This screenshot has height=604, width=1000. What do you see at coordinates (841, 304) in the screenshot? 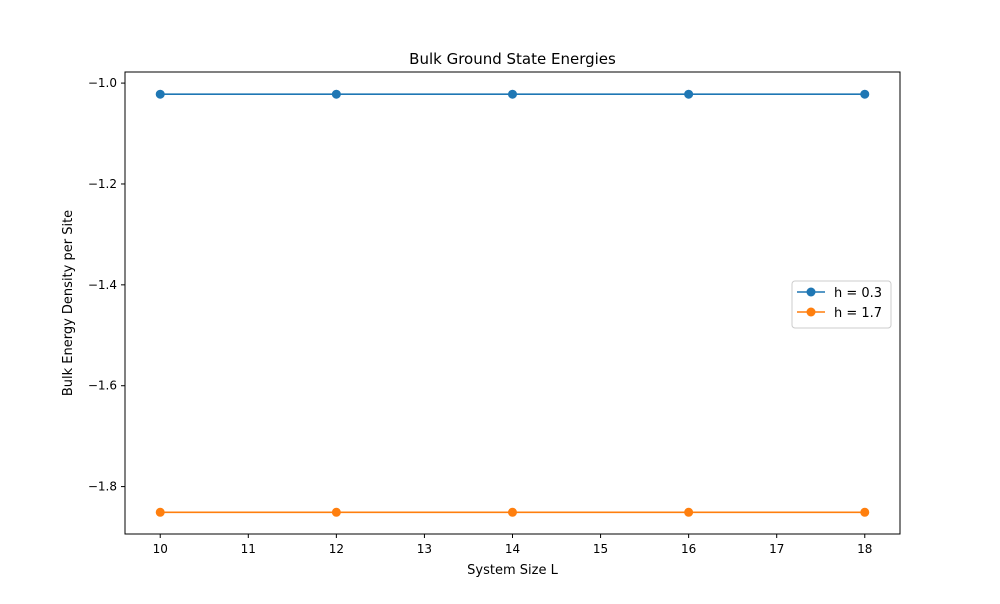
I see `legend: h = 0.3 h = 1.7` at bounding box center [841, 304].